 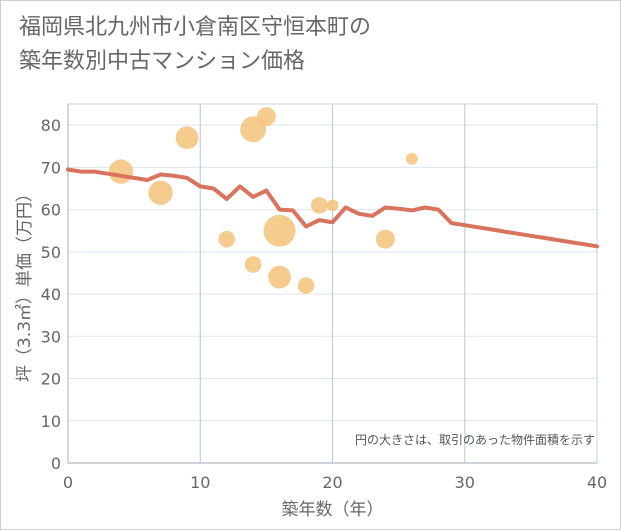 I want to click on y-tick-label: 30, so click(x=51, y=336).